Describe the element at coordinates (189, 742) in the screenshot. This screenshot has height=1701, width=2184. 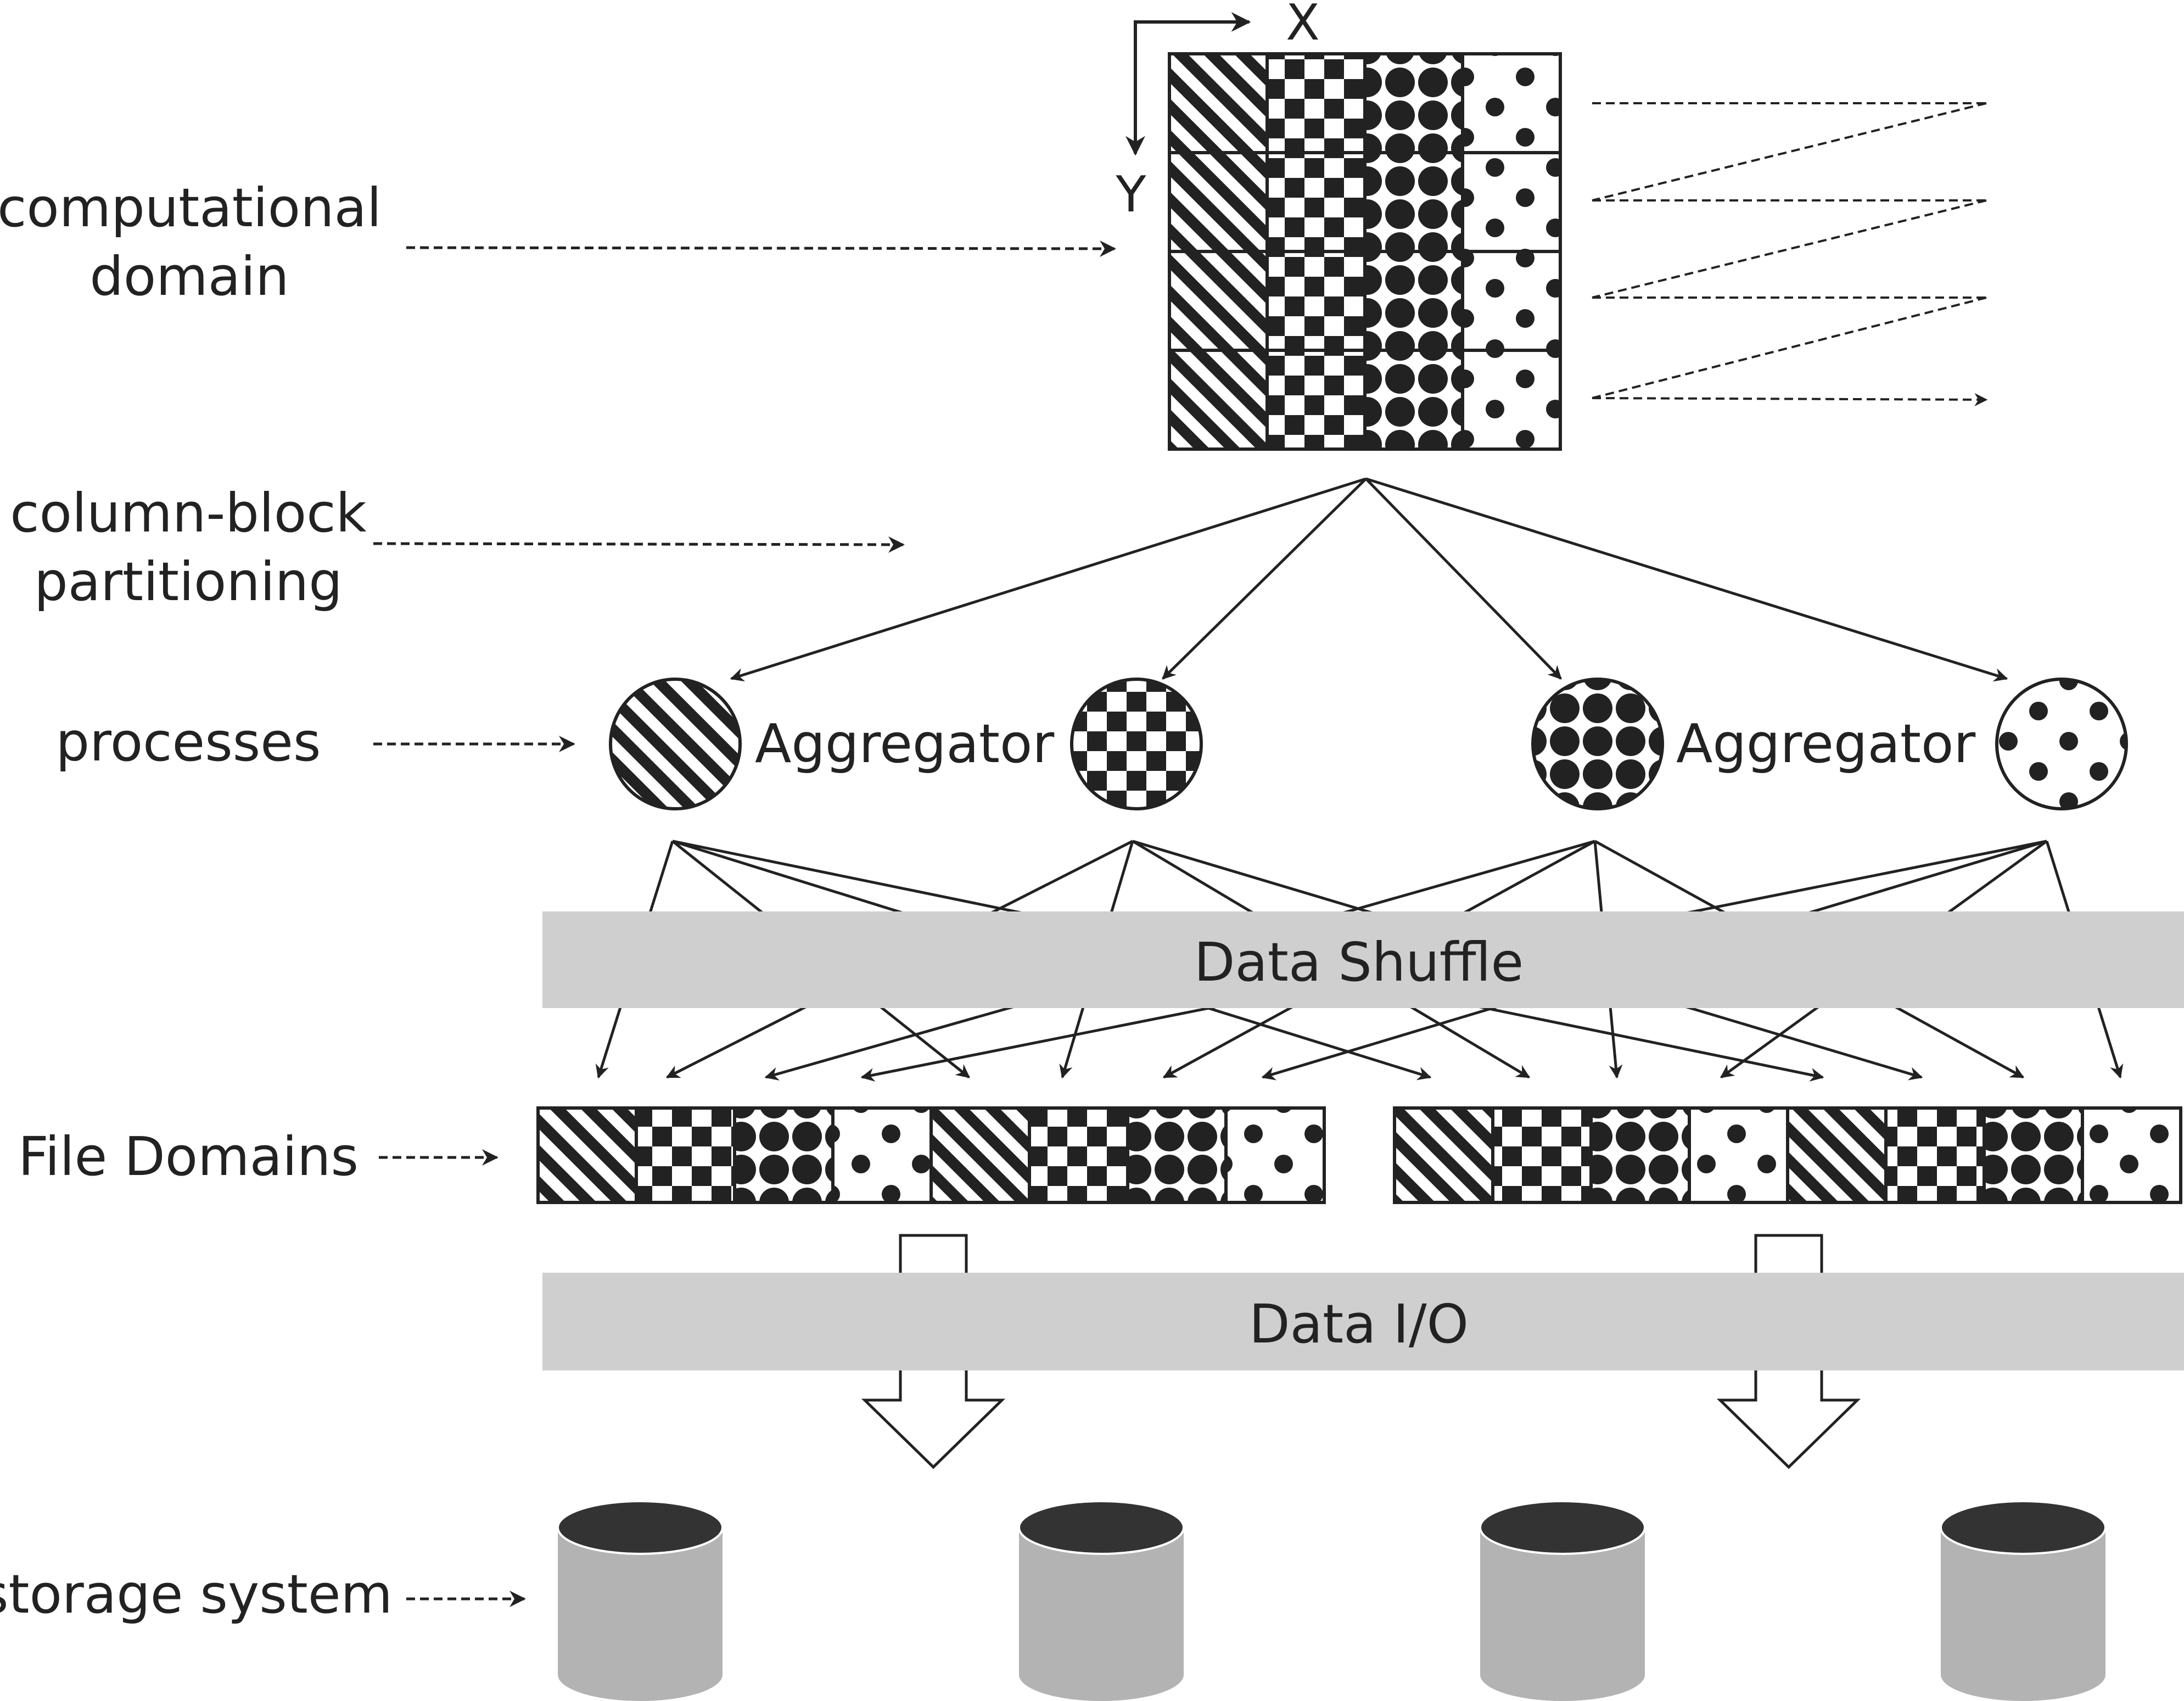
I see `label-processes: processes` at that location.